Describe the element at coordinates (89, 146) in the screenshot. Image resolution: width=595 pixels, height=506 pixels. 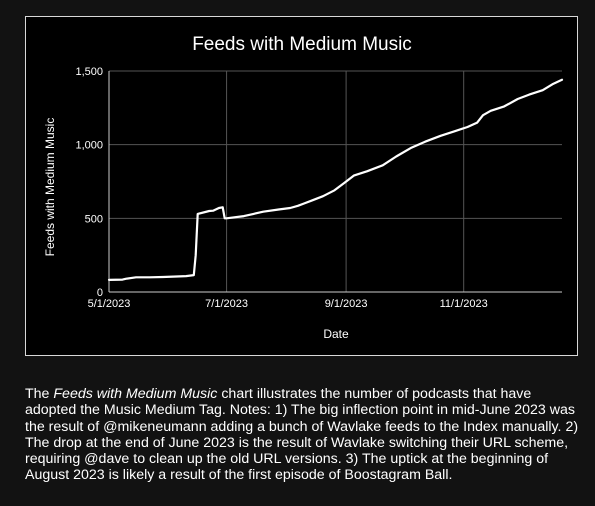
I see `y-tick-label: 1,000` at that location.